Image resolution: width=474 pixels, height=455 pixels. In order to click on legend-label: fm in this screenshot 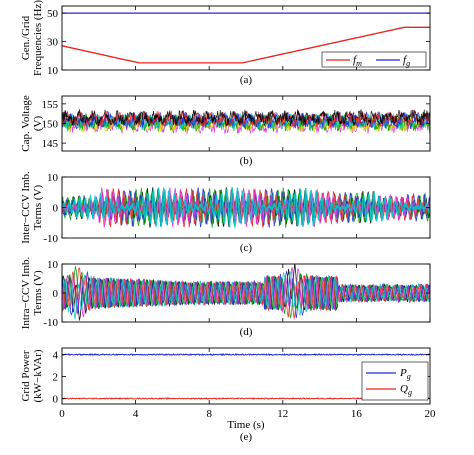, I will do `click(357, 61)`.